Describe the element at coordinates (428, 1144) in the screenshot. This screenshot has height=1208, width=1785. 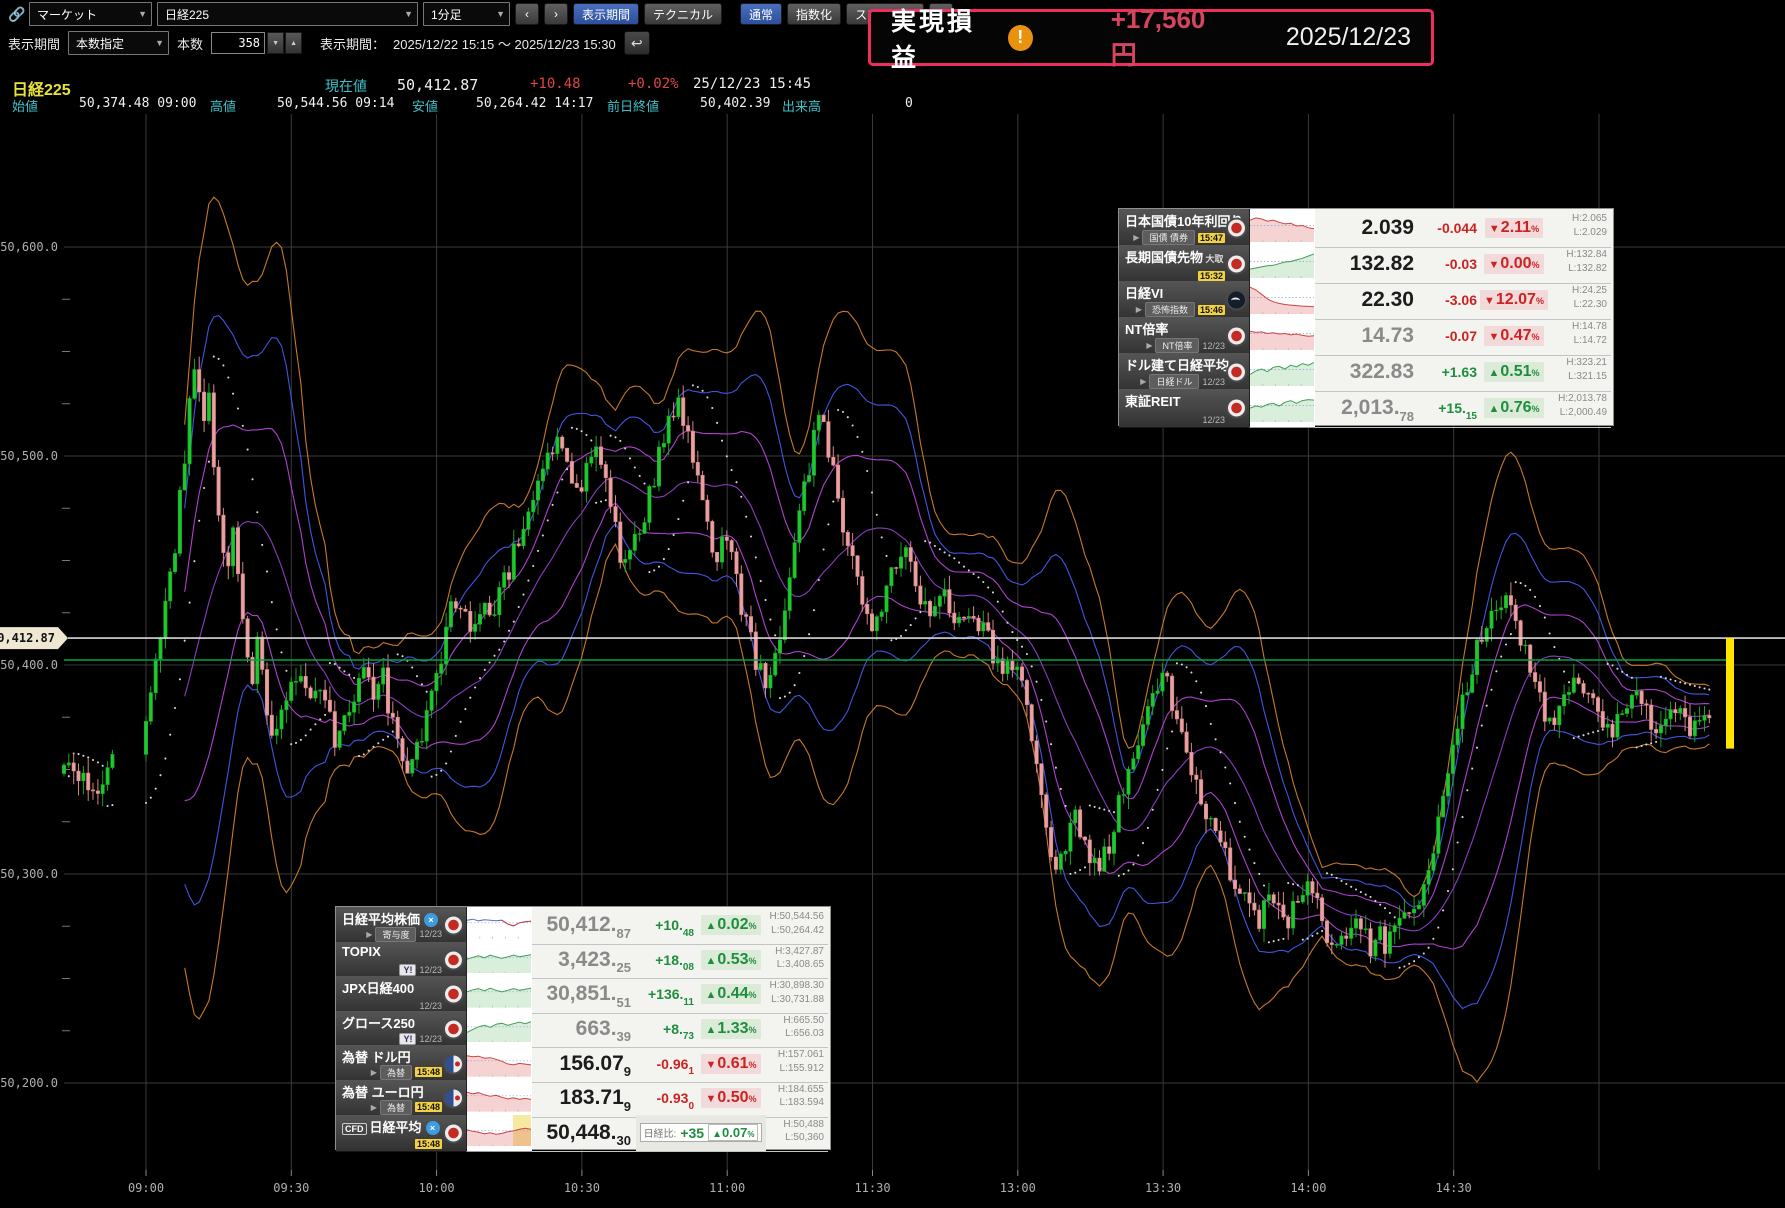
I see `market-row-subline: 15:48` at that location.